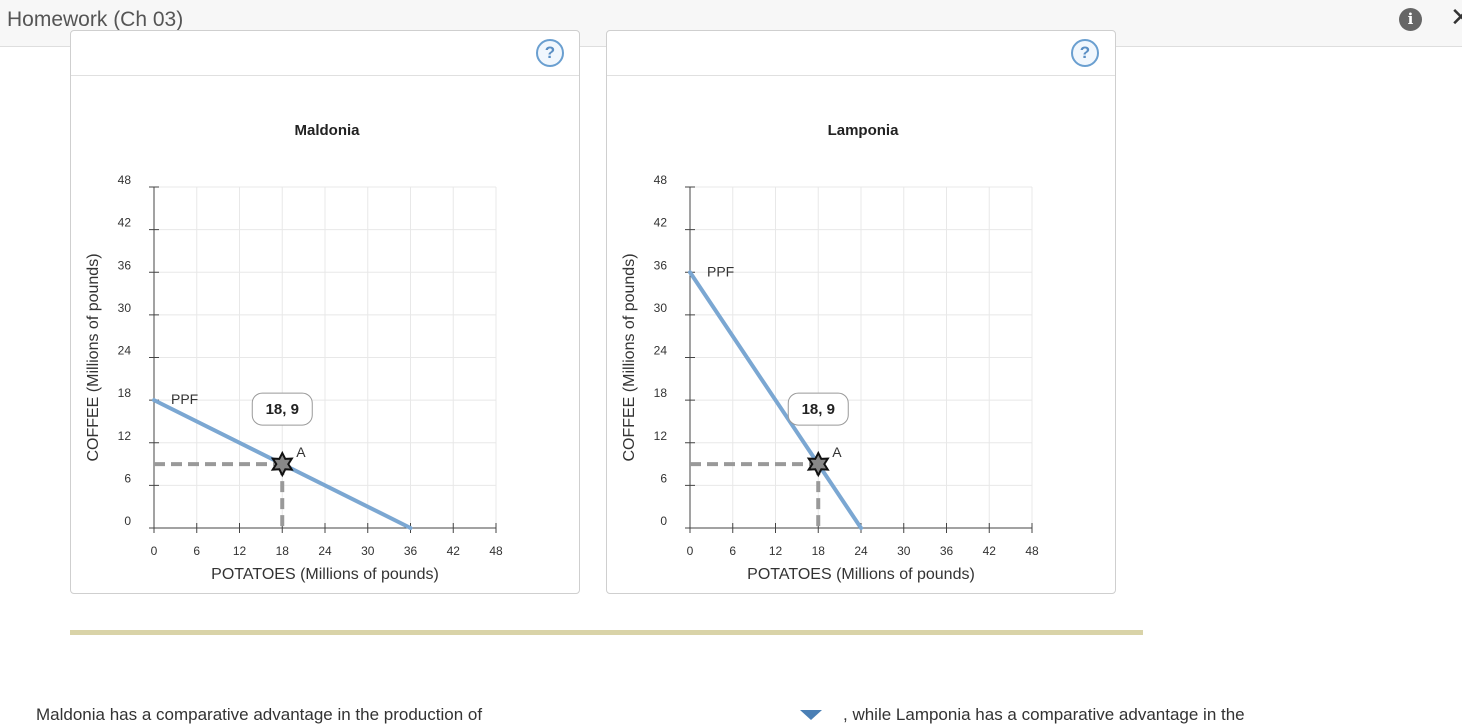 The width and height of the screenshot is (1462, 725). What do you see at coordinates (1456, 17) in the screenshot?
I see `close-icon: ✕` at bounding box center [1456, 17].